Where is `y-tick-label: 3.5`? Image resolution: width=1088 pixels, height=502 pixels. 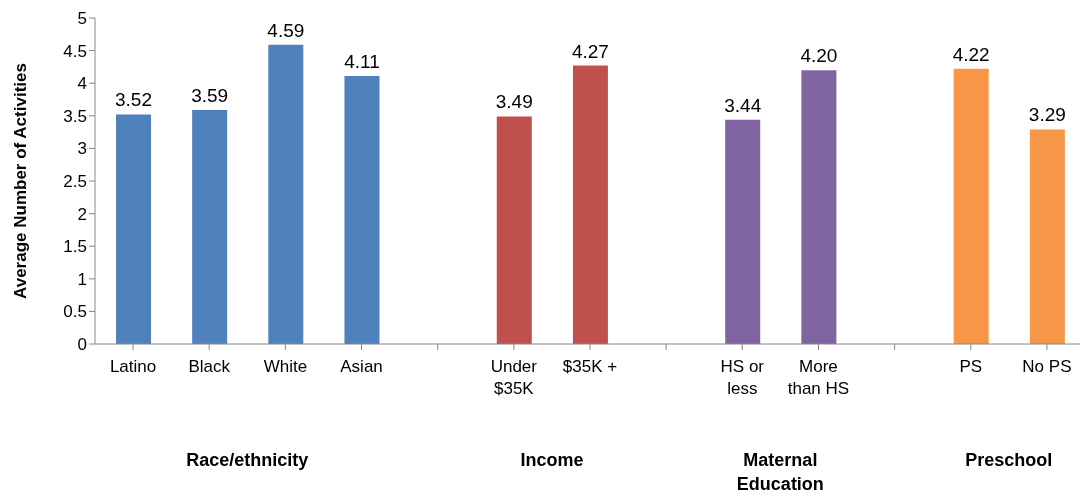
y-tick-label: 3.5 is located at coordinates (75, 116).